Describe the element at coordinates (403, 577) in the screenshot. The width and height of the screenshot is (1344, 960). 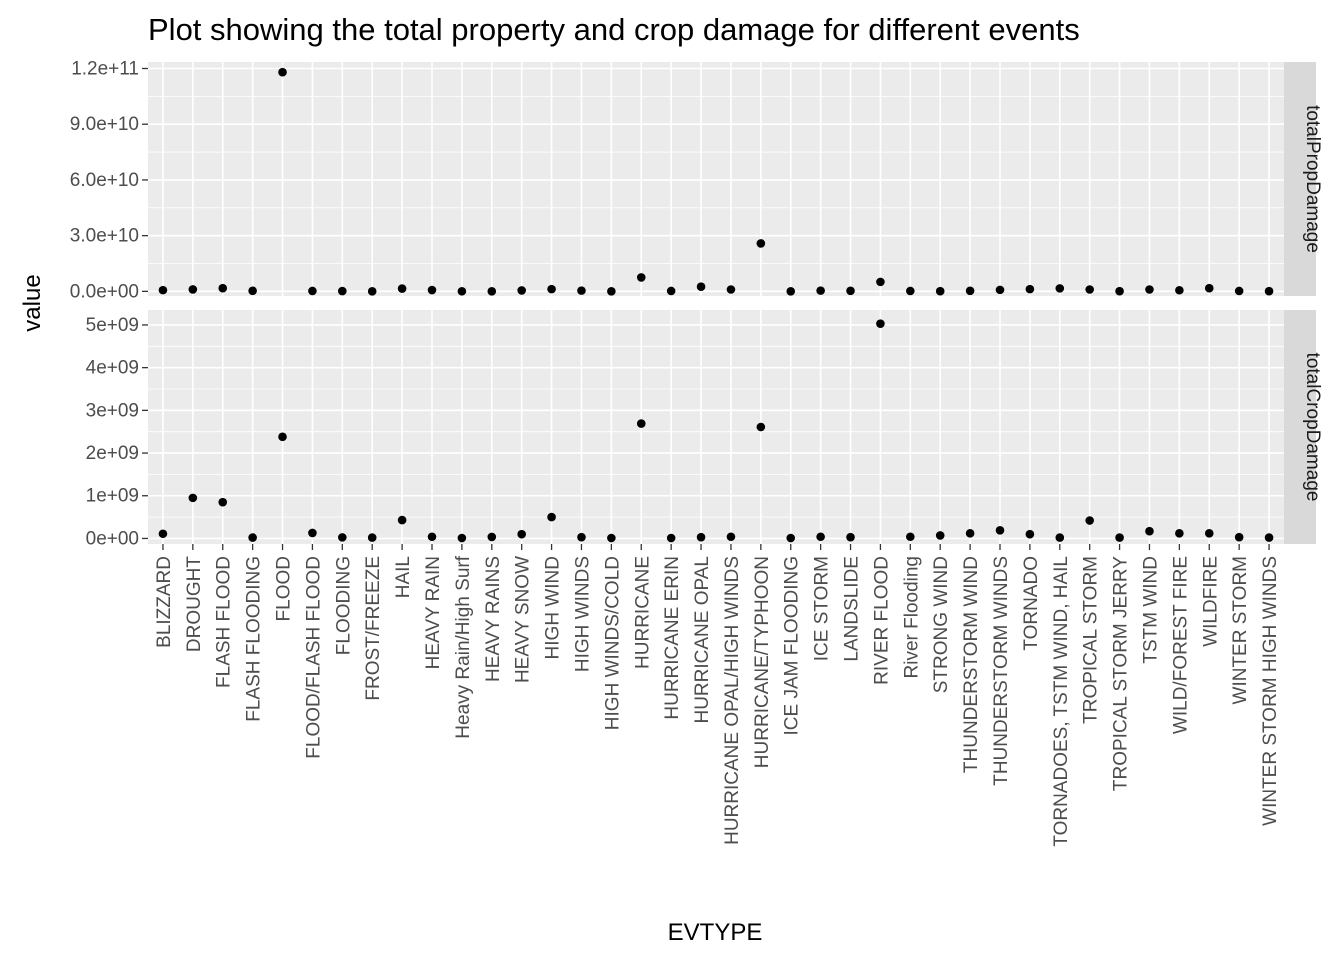
I see `x-tick-label: HAIL` at that location.